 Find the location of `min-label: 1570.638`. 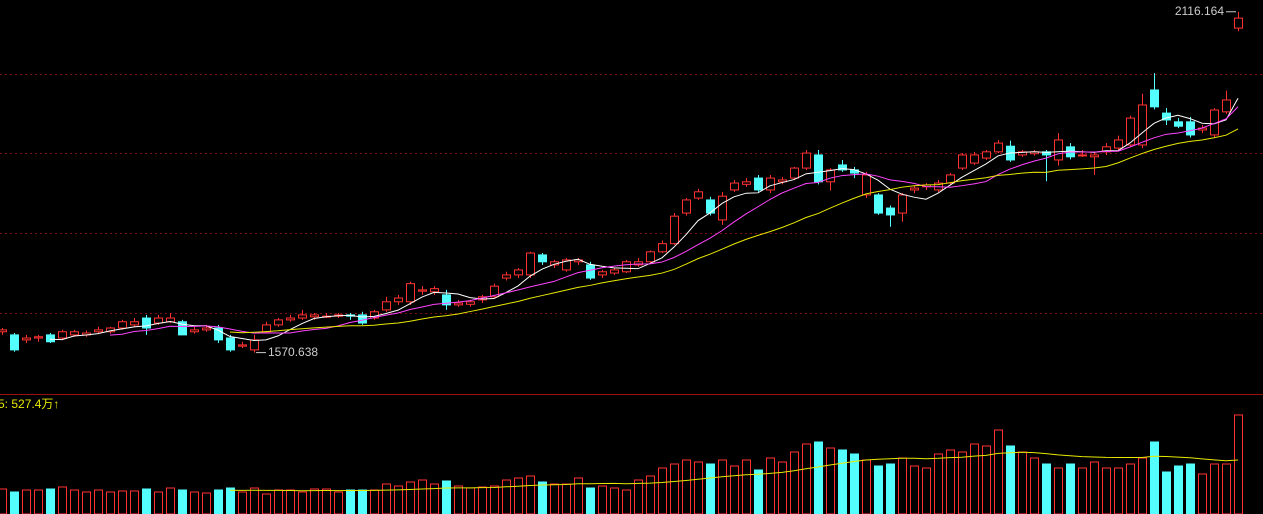

min-label: 1570.638 is located at coordinates (293, 352).